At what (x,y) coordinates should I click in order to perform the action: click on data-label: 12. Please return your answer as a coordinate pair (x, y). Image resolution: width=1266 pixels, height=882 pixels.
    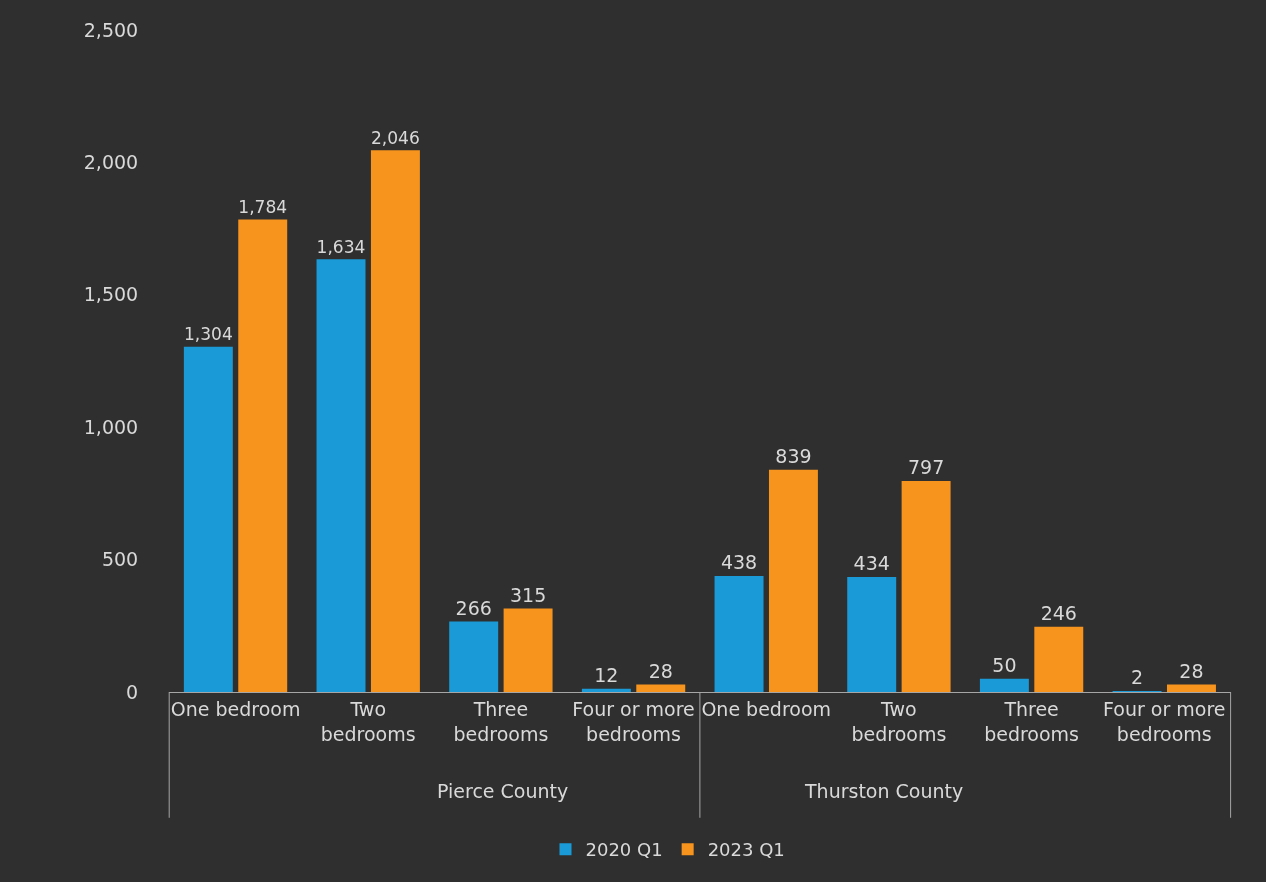
    Looking at the image, I should click on (606, 674).